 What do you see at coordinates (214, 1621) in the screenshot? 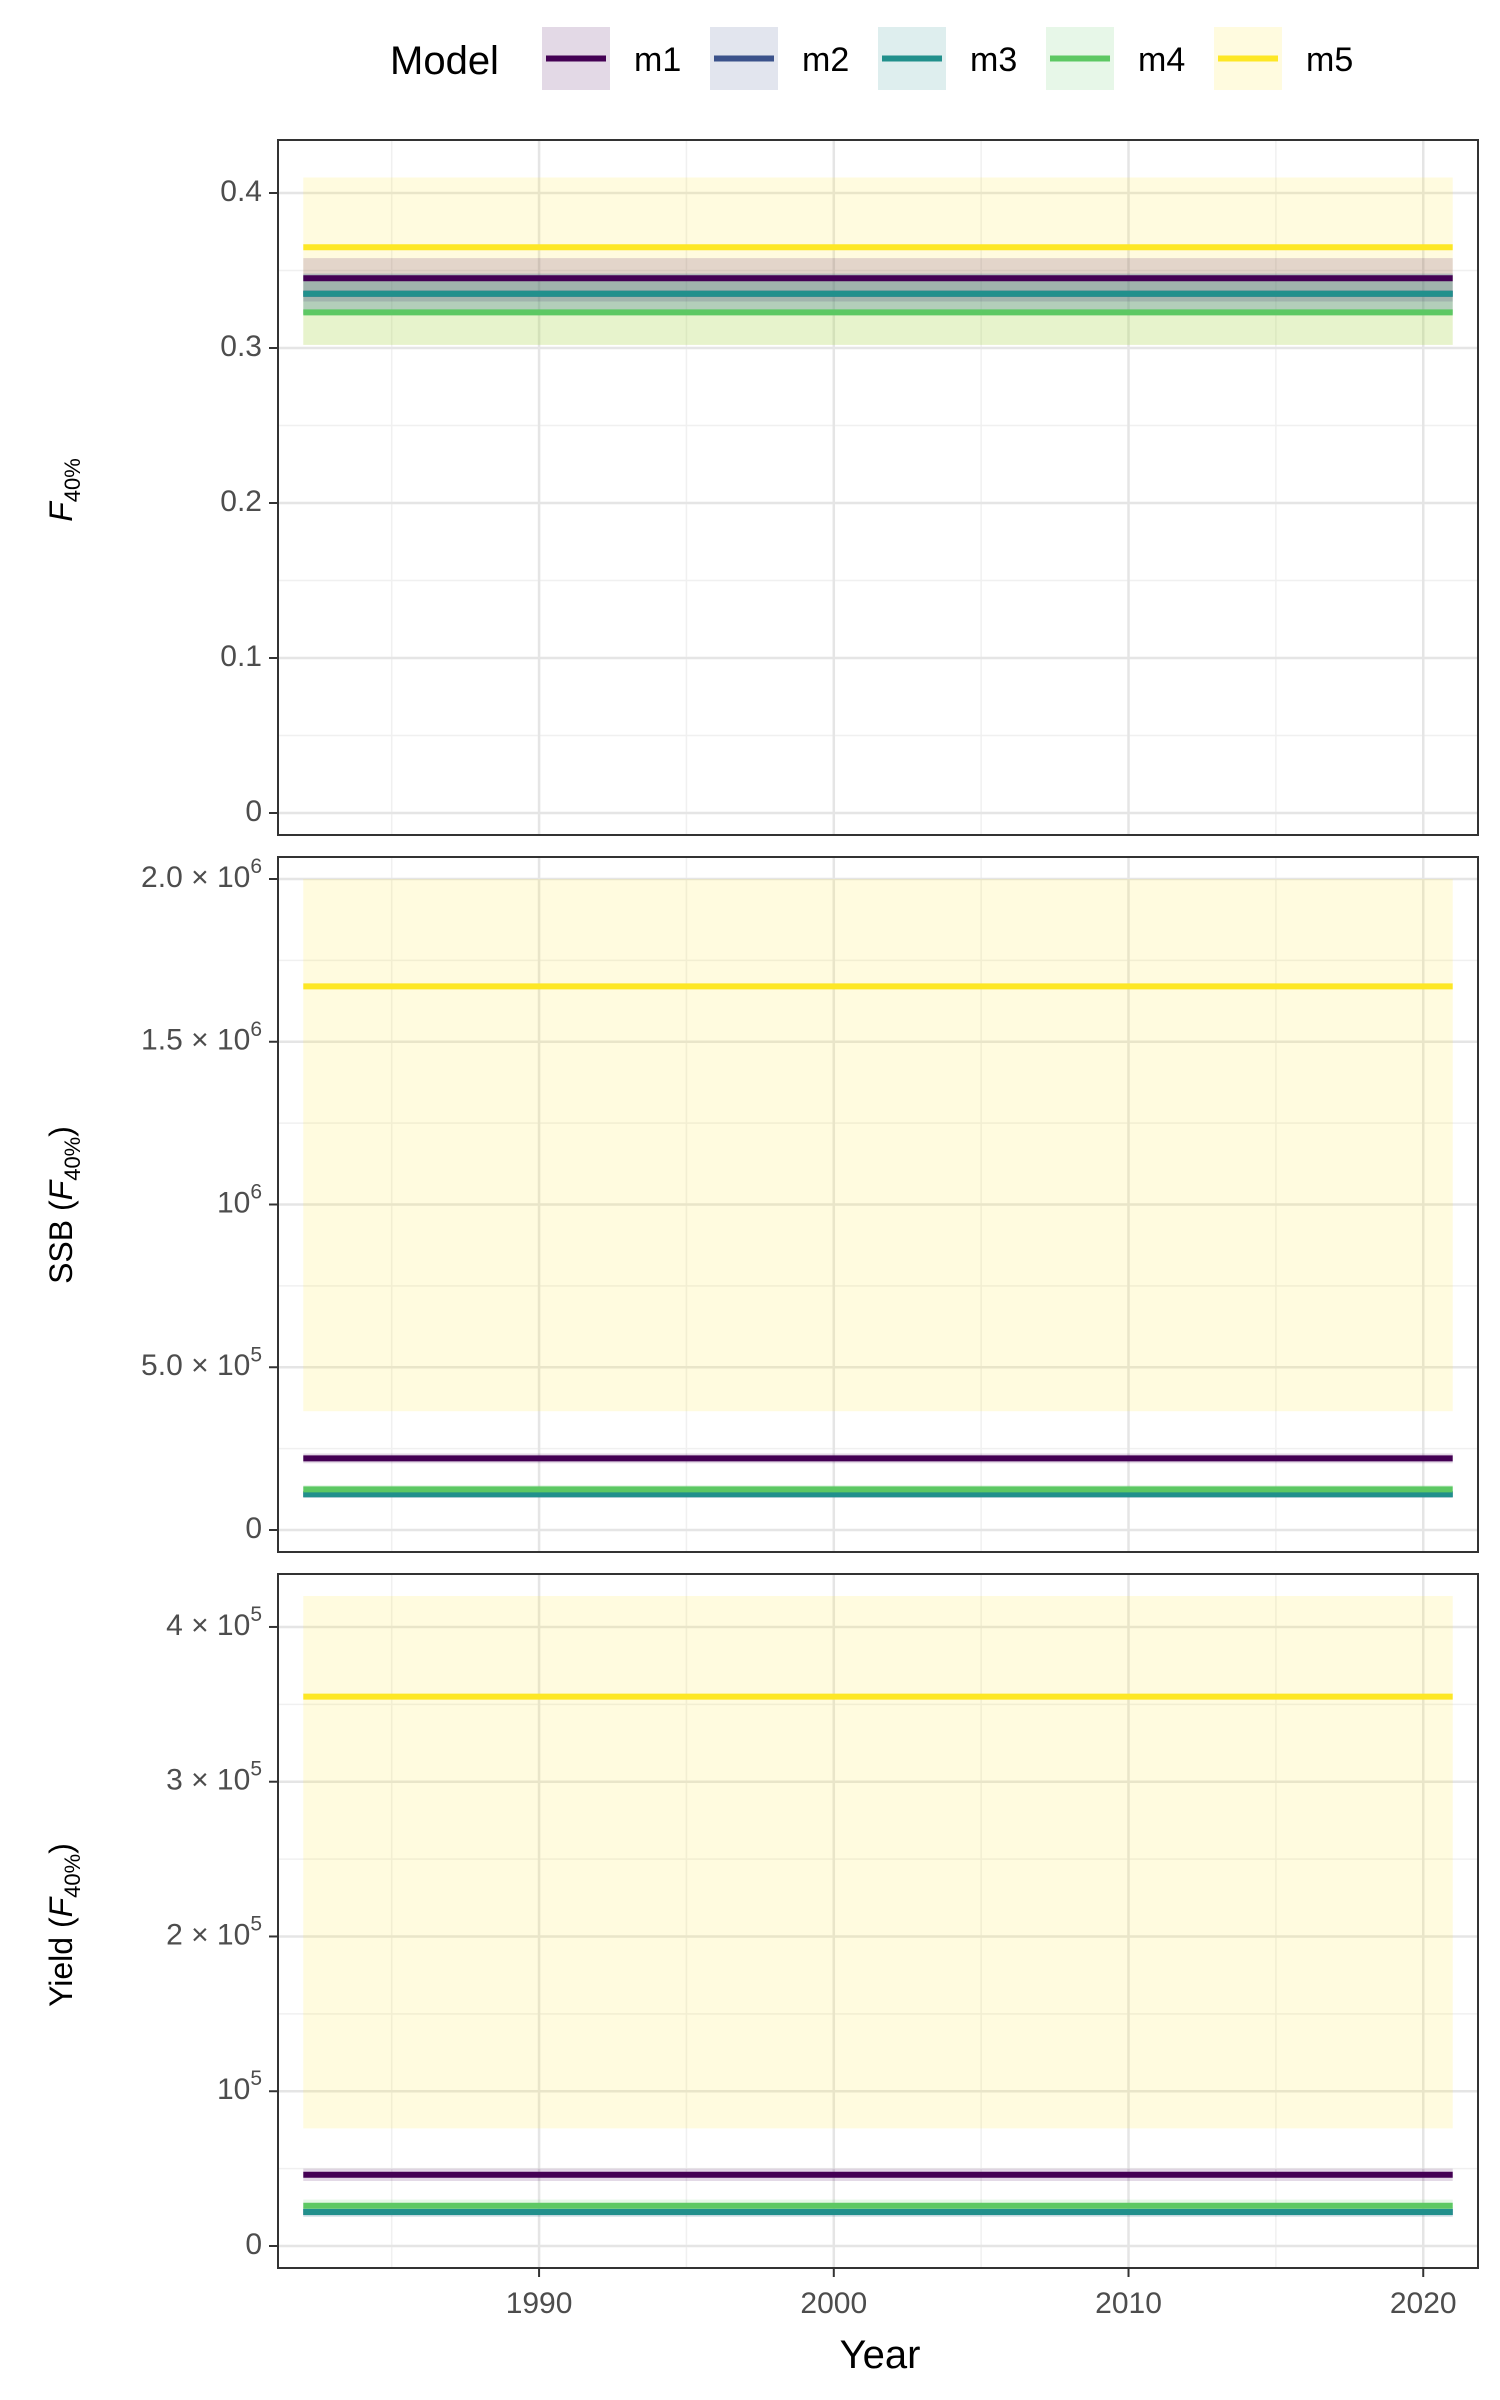
I see `y-tick-label: 4 × 10⁵` at bounding box center [214, 1621].